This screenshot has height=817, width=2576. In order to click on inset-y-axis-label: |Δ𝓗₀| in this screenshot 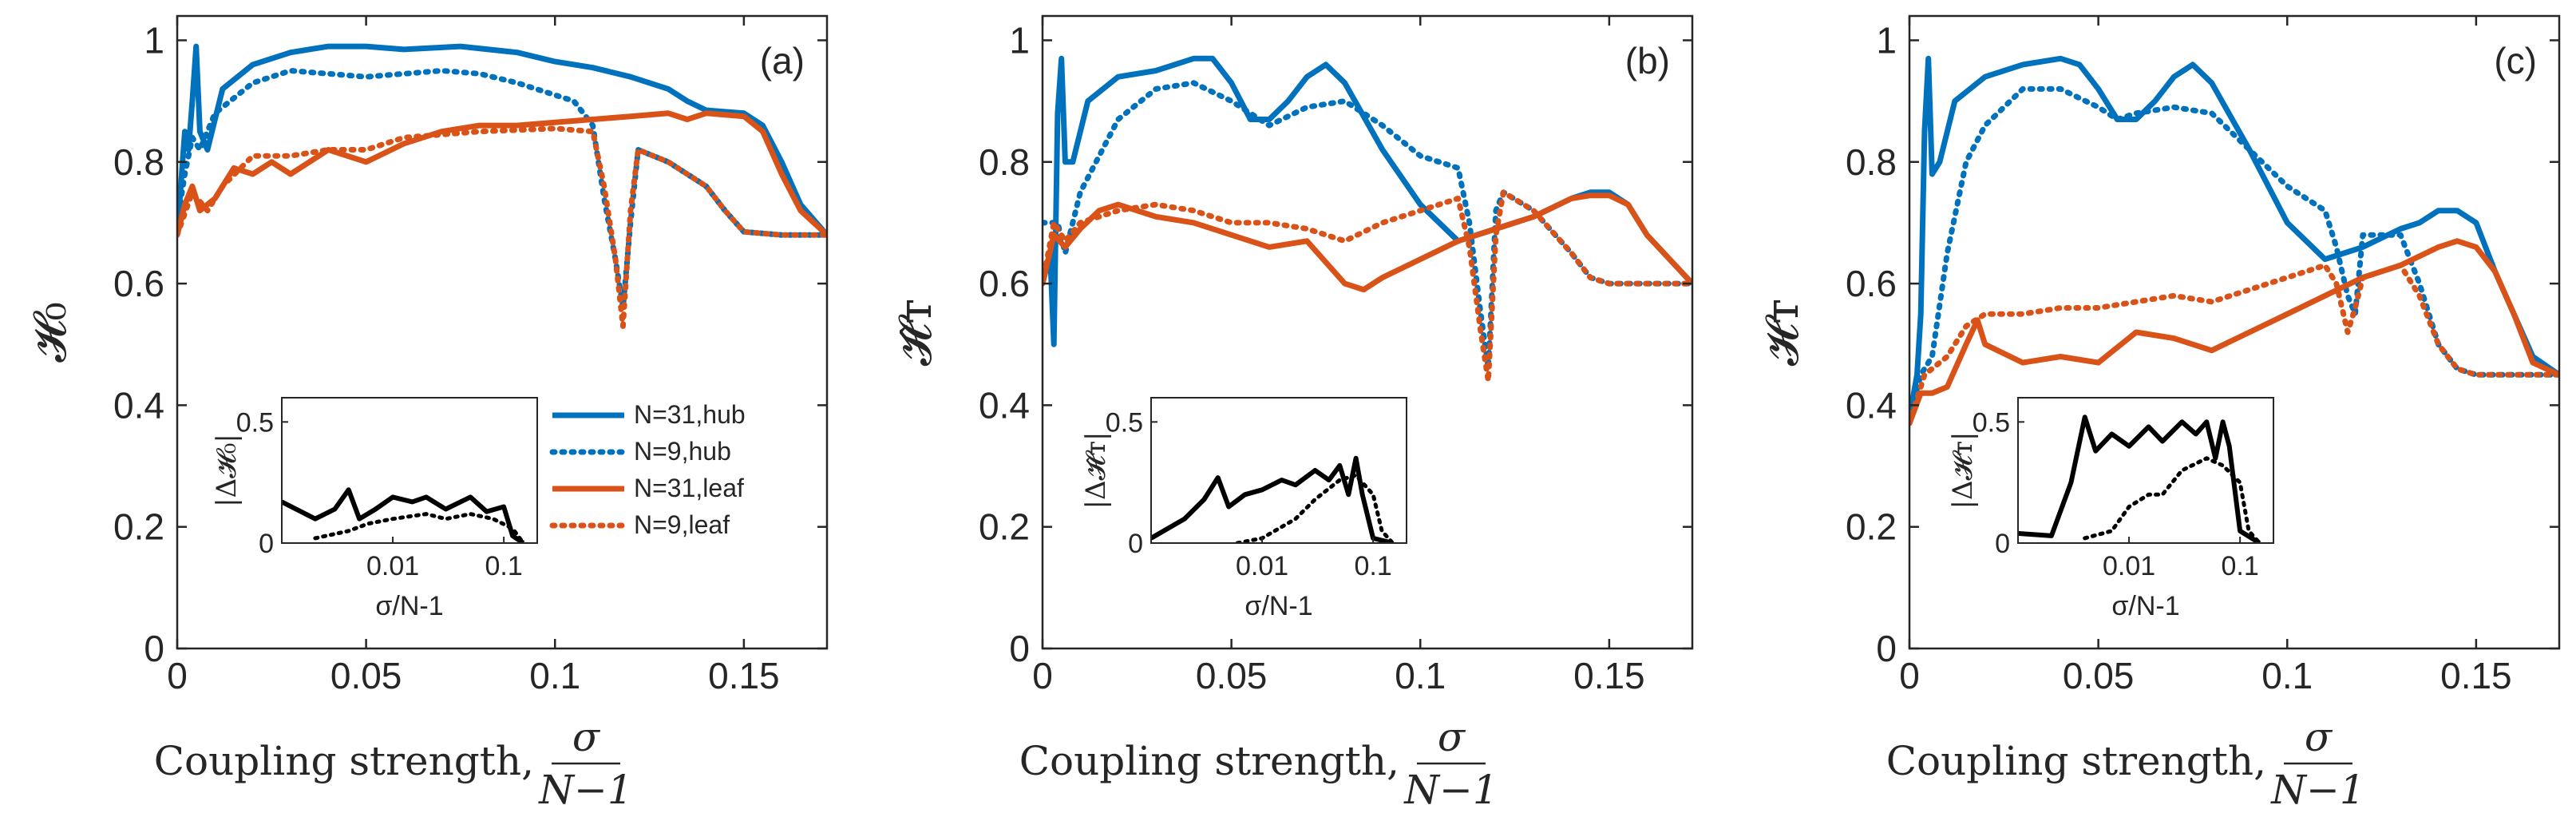, I will do `click(227, 471)`.